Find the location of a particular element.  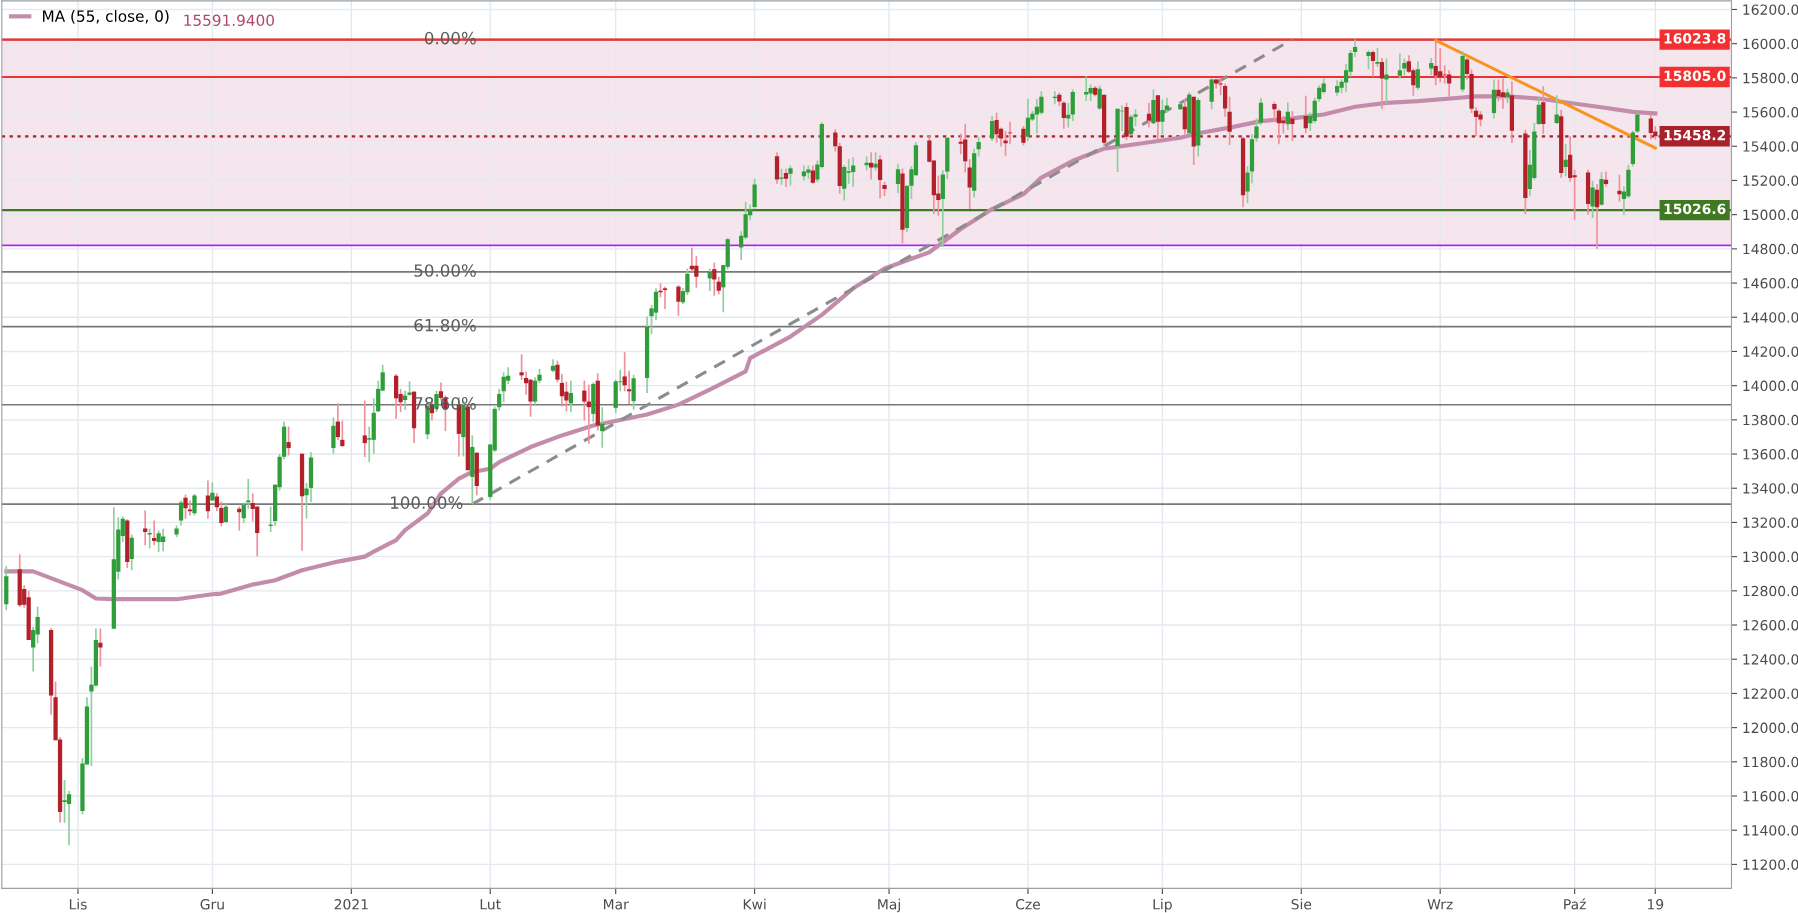

y-tick-label: 12000.0 is located at coordinates (1770, 728).